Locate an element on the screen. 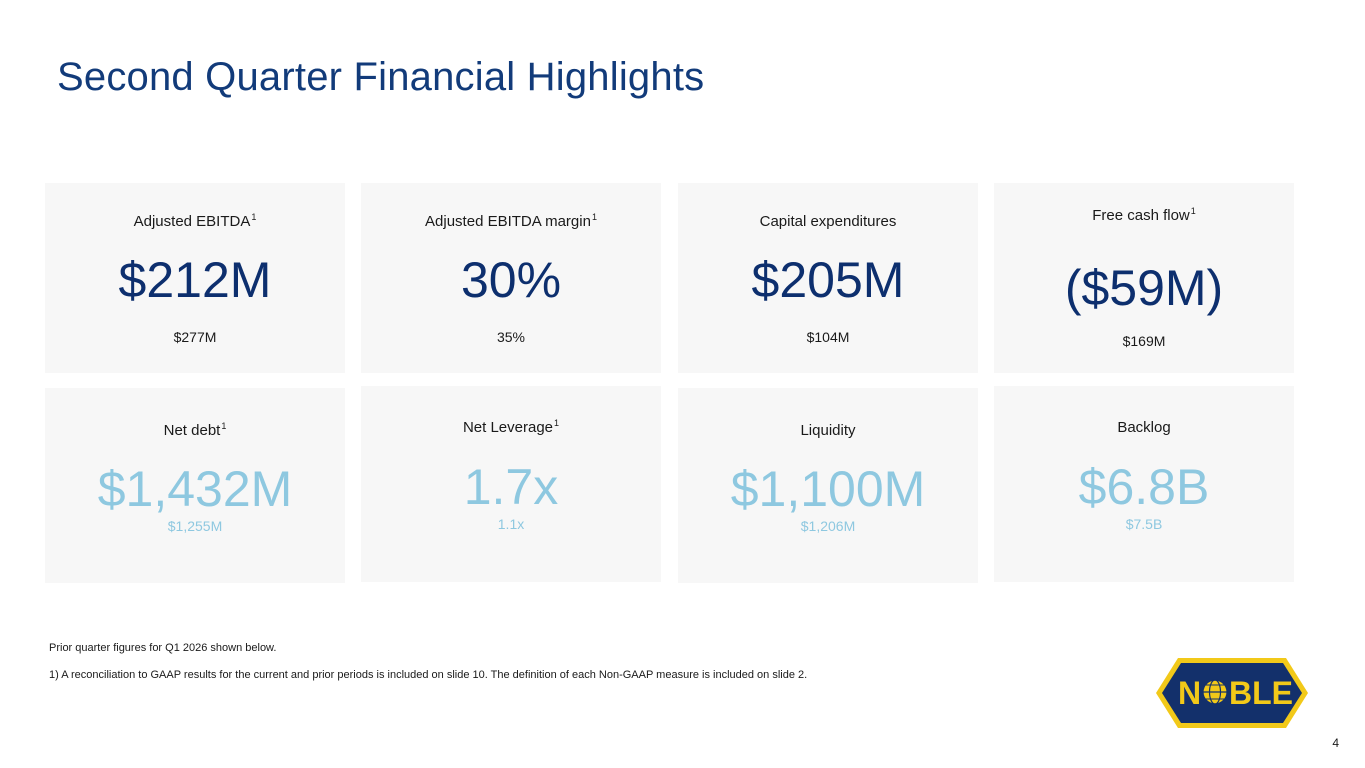 Image resolution: width=1365 pixels, height=768 pixels. metric-value: $1,432M is located at coordinates (195, 489).